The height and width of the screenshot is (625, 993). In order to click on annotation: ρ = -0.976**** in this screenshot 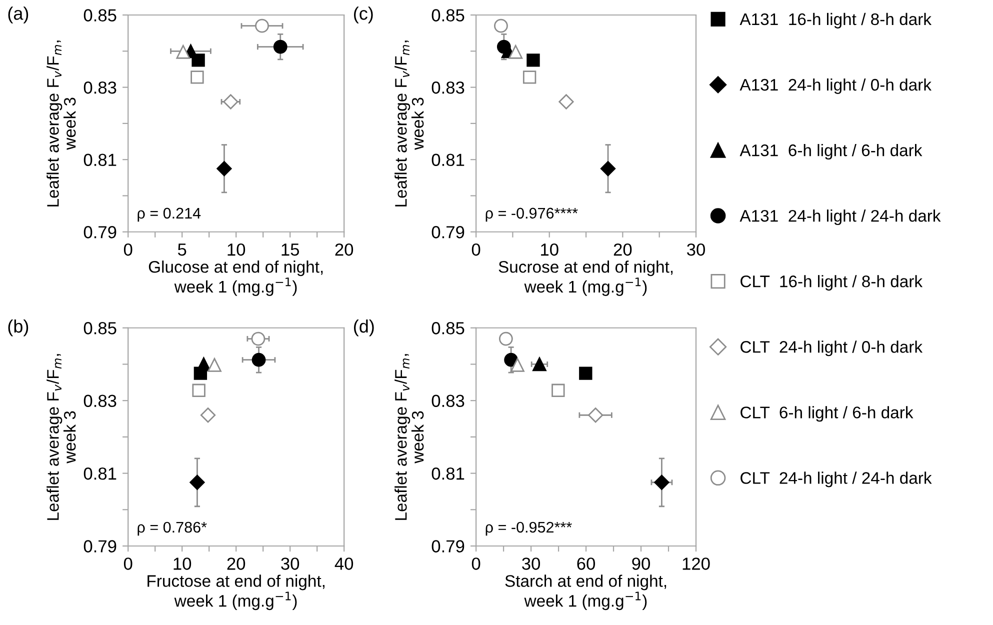, I will do `click(532, 215)`.